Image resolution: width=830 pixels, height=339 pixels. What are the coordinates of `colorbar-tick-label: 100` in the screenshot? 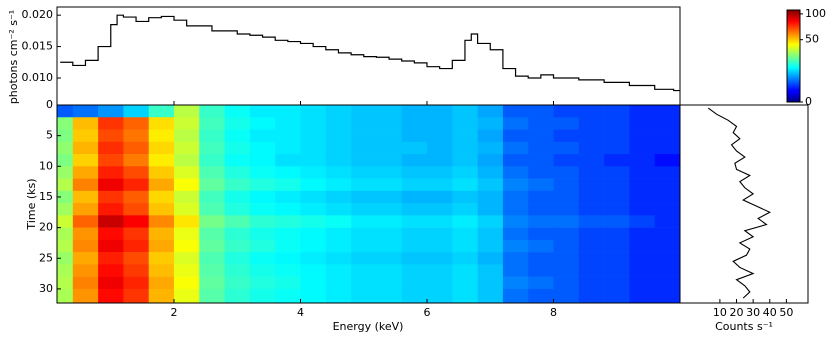 It's located at (815, 13).